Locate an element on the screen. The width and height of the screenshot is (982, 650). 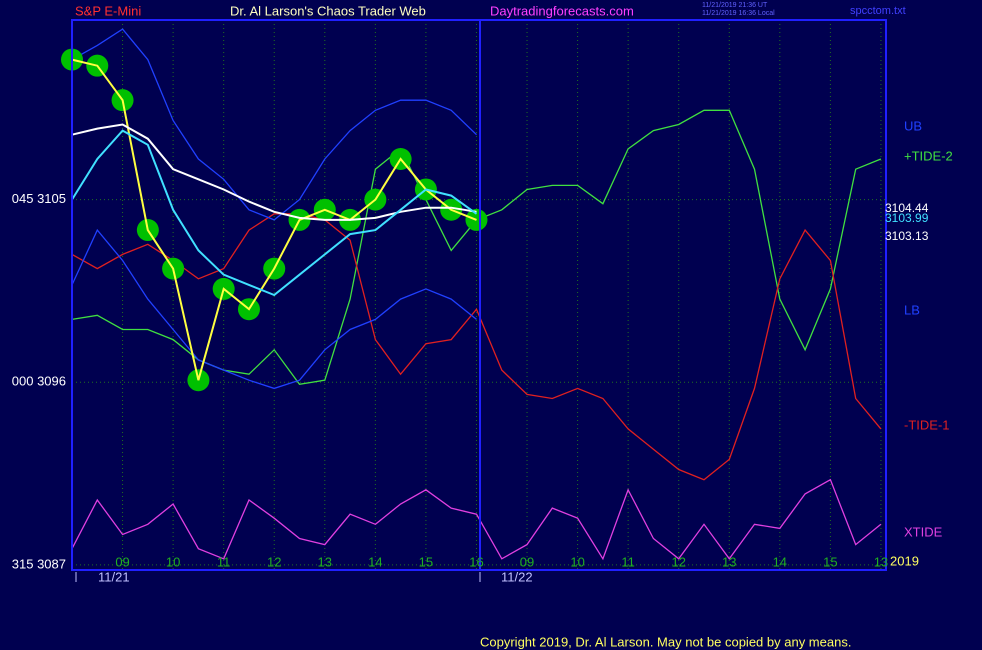
timestamp: 11/21/2019 16:36 Local is located at coordinates (738, 13).